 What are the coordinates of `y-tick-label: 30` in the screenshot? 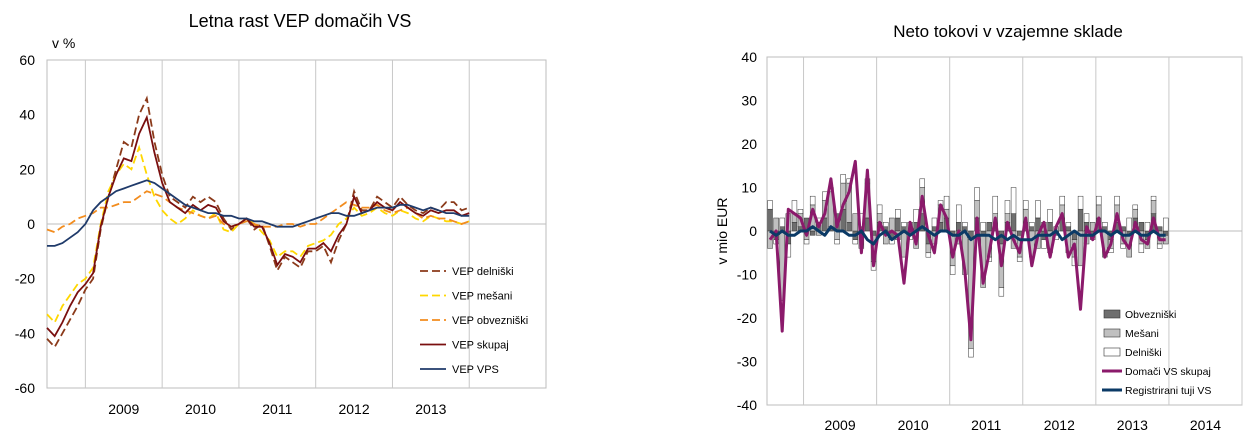 It's located at (749, 101).